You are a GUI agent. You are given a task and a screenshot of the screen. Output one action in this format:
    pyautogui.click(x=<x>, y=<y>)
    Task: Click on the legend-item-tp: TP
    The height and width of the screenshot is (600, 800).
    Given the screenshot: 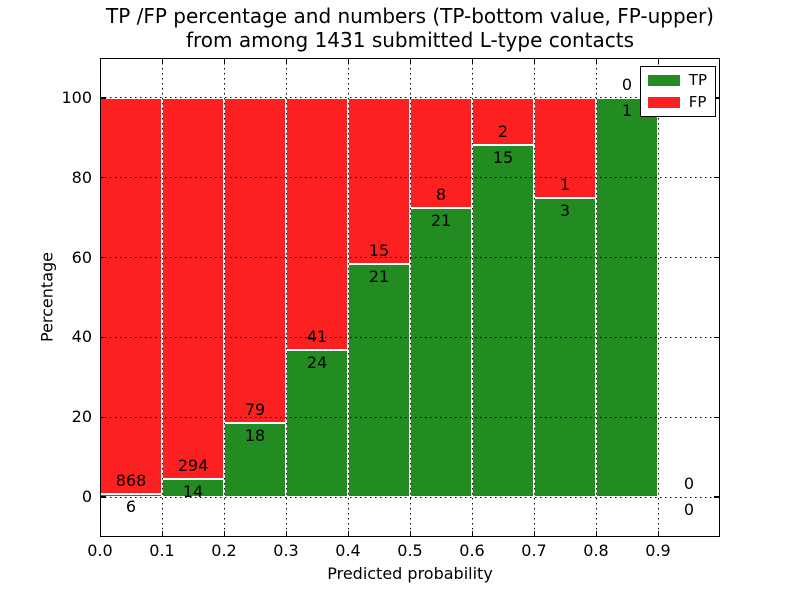 What is the action you would take?
    pyautogui.click(x=677, y=80)
    